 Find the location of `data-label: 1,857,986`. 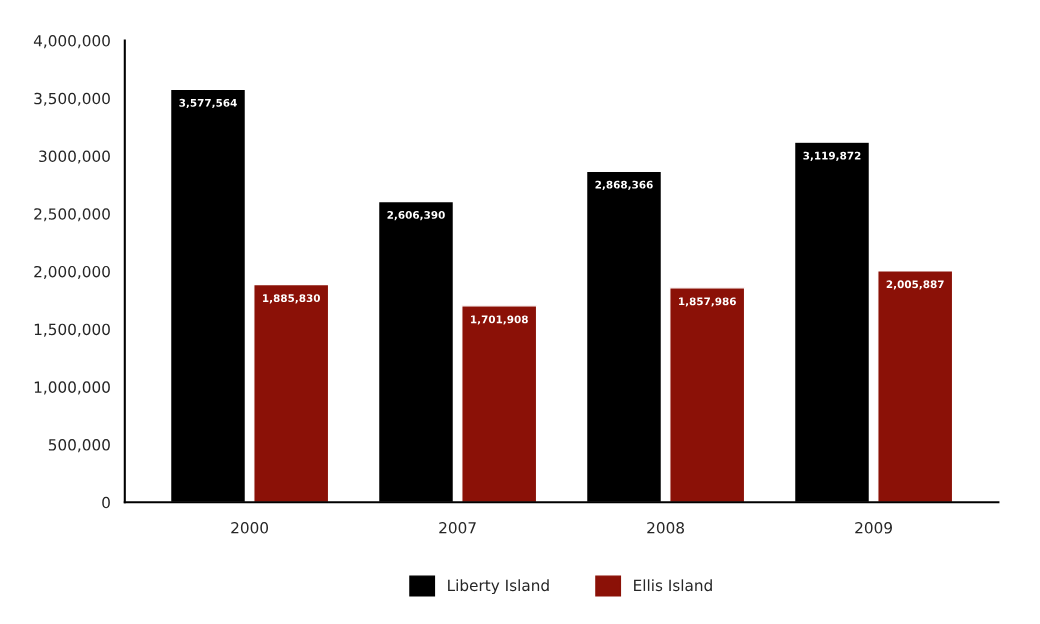

data-label: 1,857,986 is located at coordinates (707, 302).